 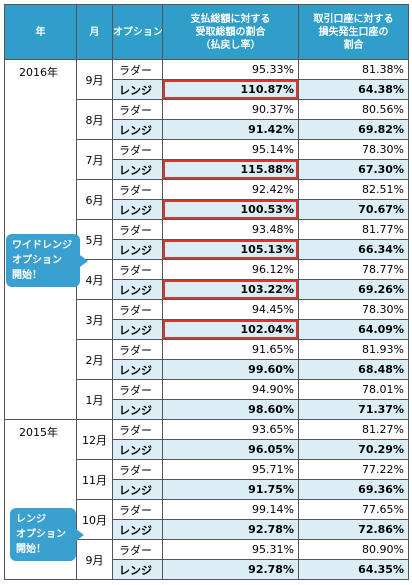 I want to click on loss-range: 64.09%, so click(x=353, y=329).